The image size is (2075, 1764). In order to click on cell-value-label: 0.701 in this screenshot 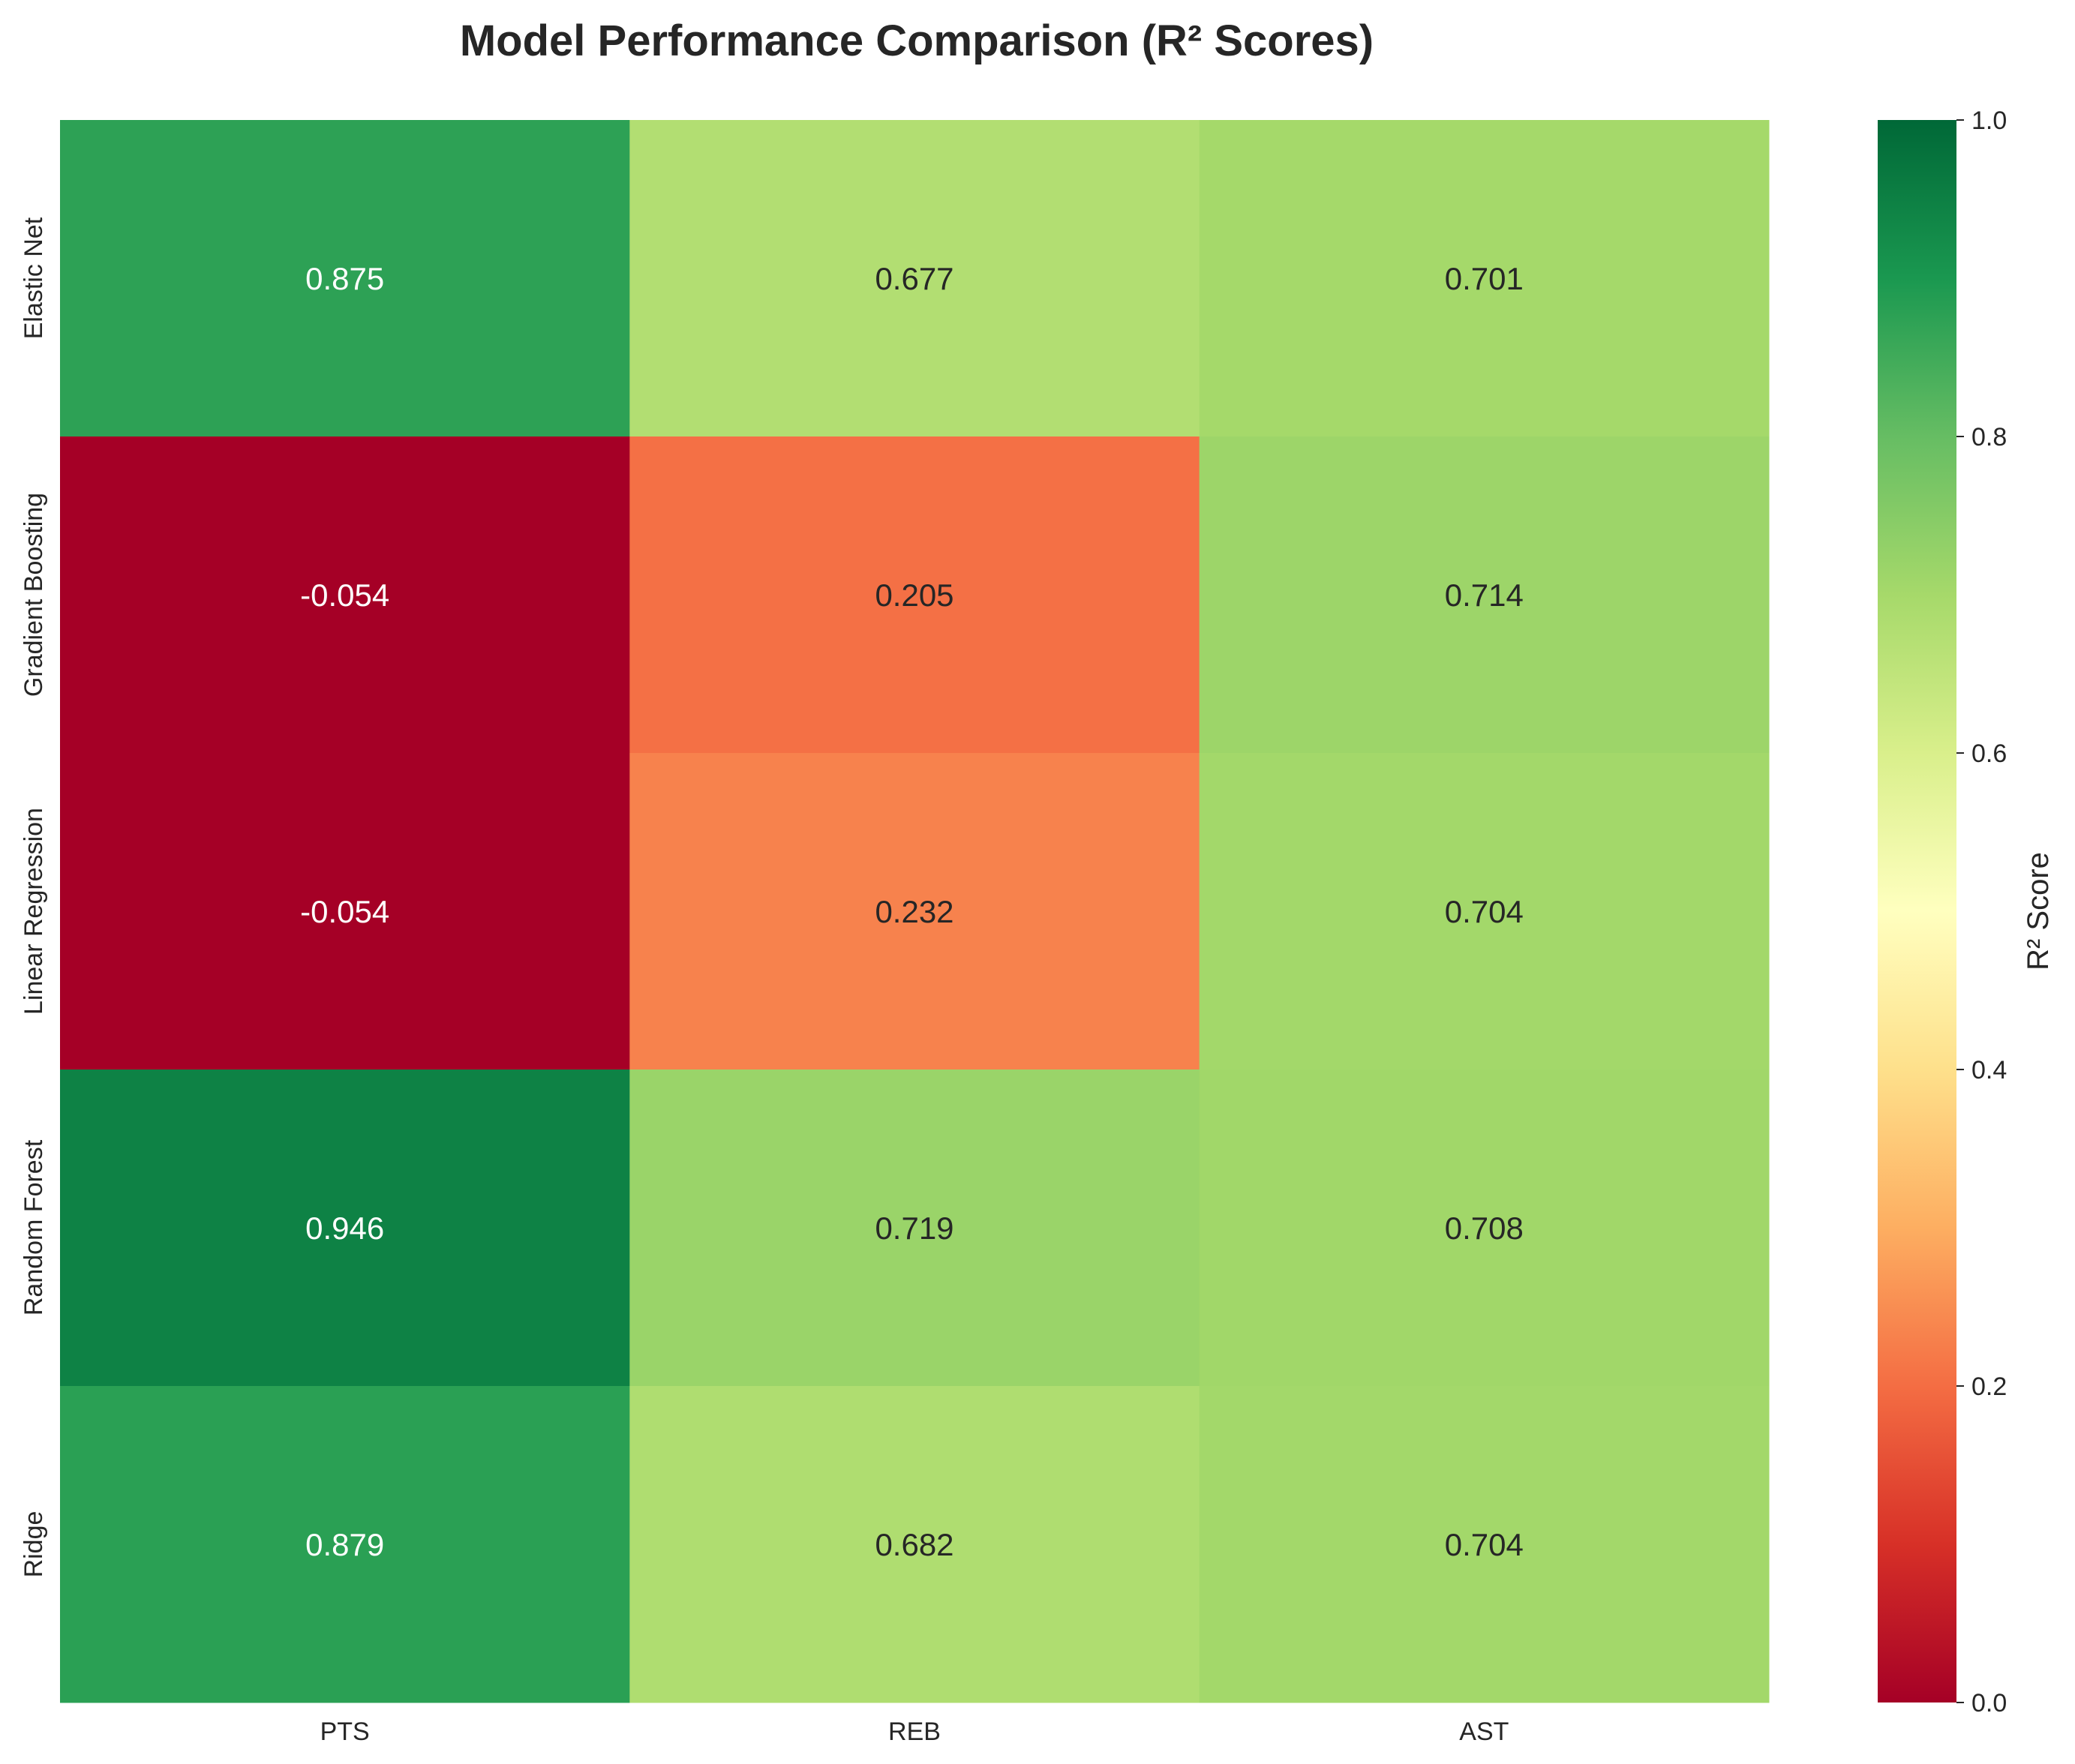, I will do `click(1485, 278)`.